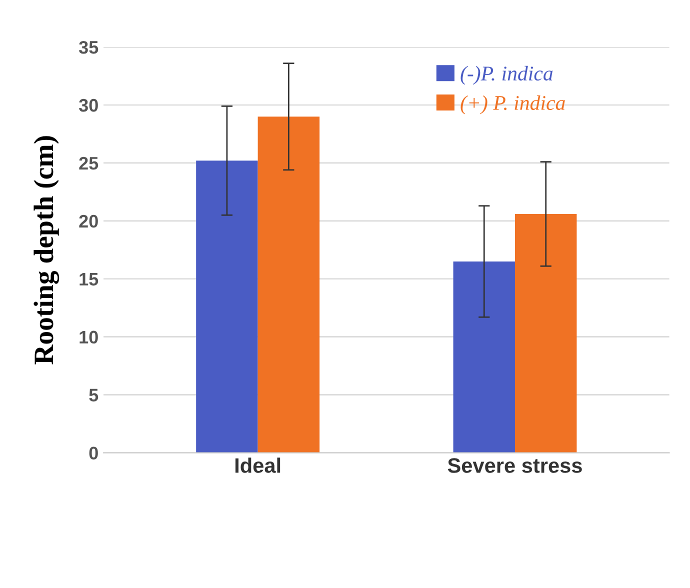 The image size is (690, 588). Describe the element at coordinates (88, 221) in the screenshot. I see `y-tick-label: 20` at that location.